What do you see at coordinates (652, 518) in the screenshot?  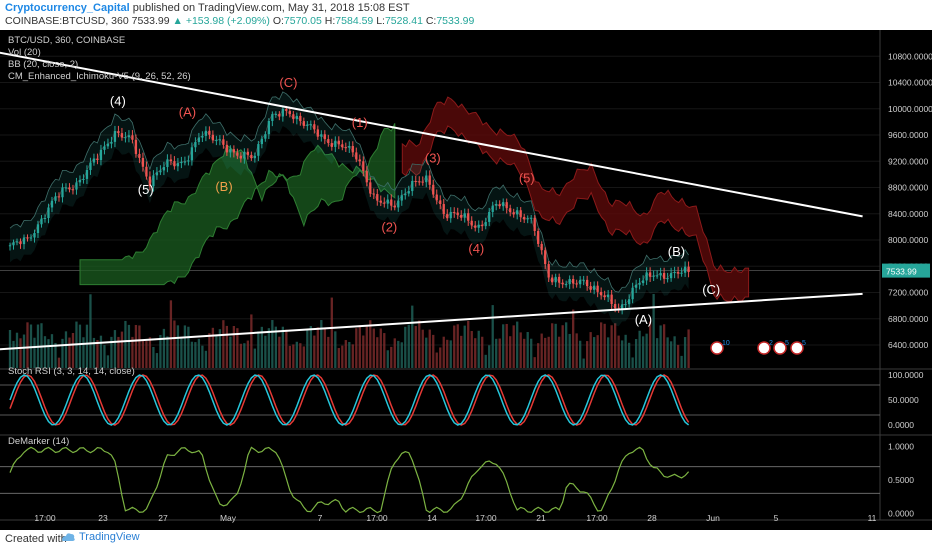 I see `time-axis-label: 28` at bounding box center [652, 518].